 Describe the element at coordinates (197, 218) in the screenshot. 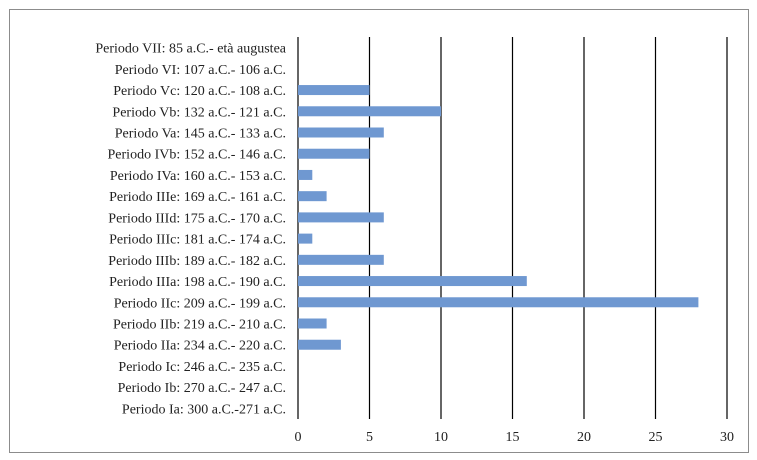

I see `category-label: Periodo IIId: 175 a.C.- 170 a.C.` at that location.